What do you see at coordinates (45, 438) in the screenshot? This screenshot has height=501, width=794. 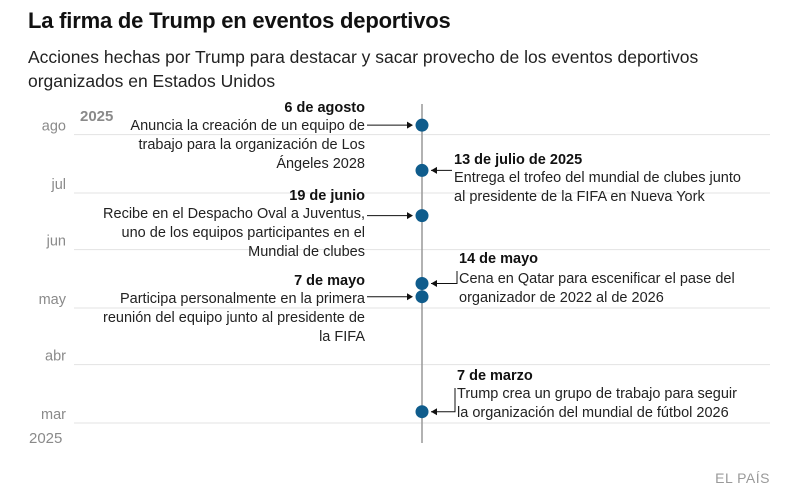 I see `year-label-bottom: 2025` at bounding box center [45, 438].